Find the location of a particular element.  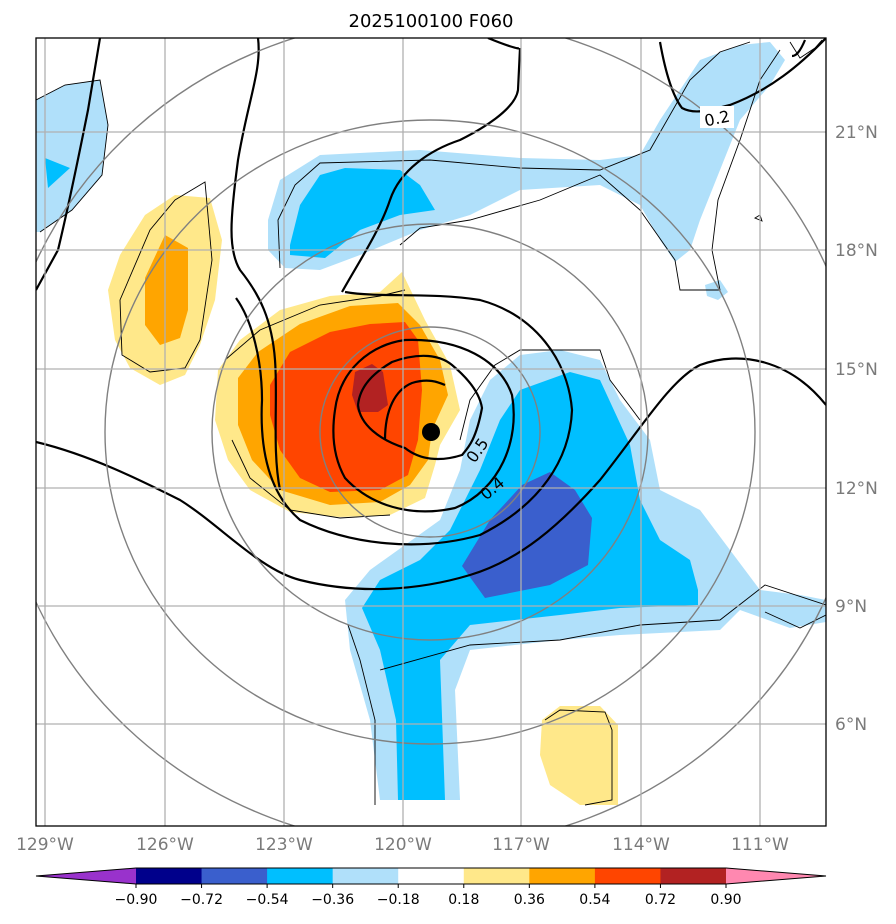

contour-north-b is located at coordinates (69, 164).